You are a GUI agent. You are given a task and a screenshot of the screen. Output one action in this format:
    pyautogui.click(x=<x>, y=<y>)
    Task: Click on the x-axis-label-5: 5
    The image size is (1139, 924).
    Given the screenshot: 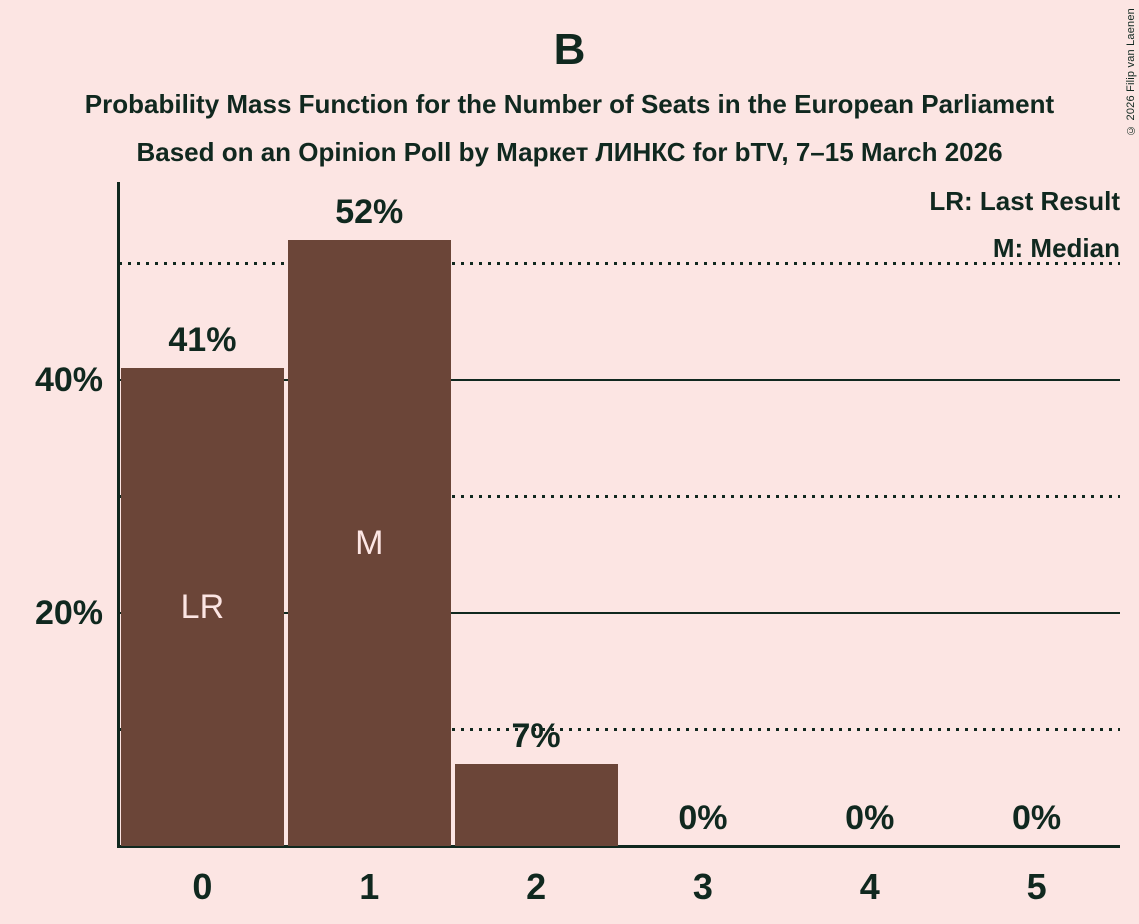 What is the action you would take?
    pyautogui.click(x=1036, y=886)
    